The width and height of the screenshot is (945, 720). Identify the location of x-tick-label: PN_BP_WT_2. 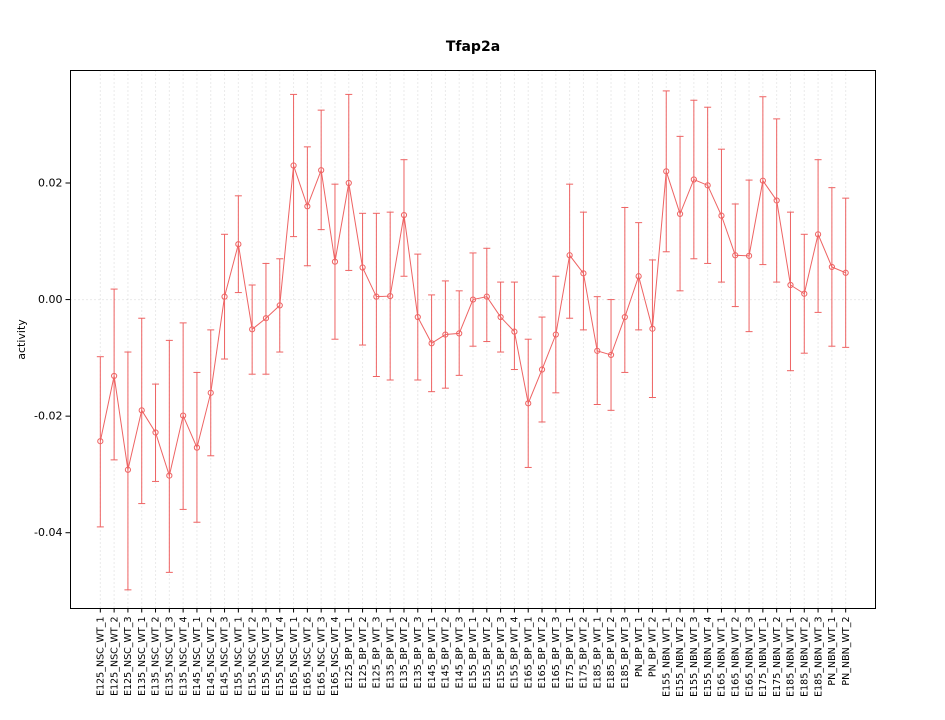
(653, 647).